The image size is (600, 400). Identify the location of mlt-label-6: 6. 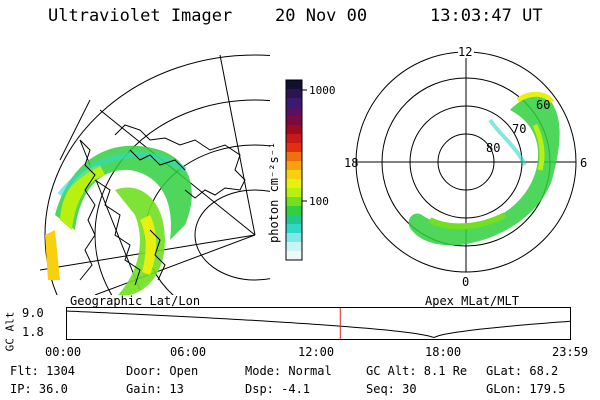
(583, 163).